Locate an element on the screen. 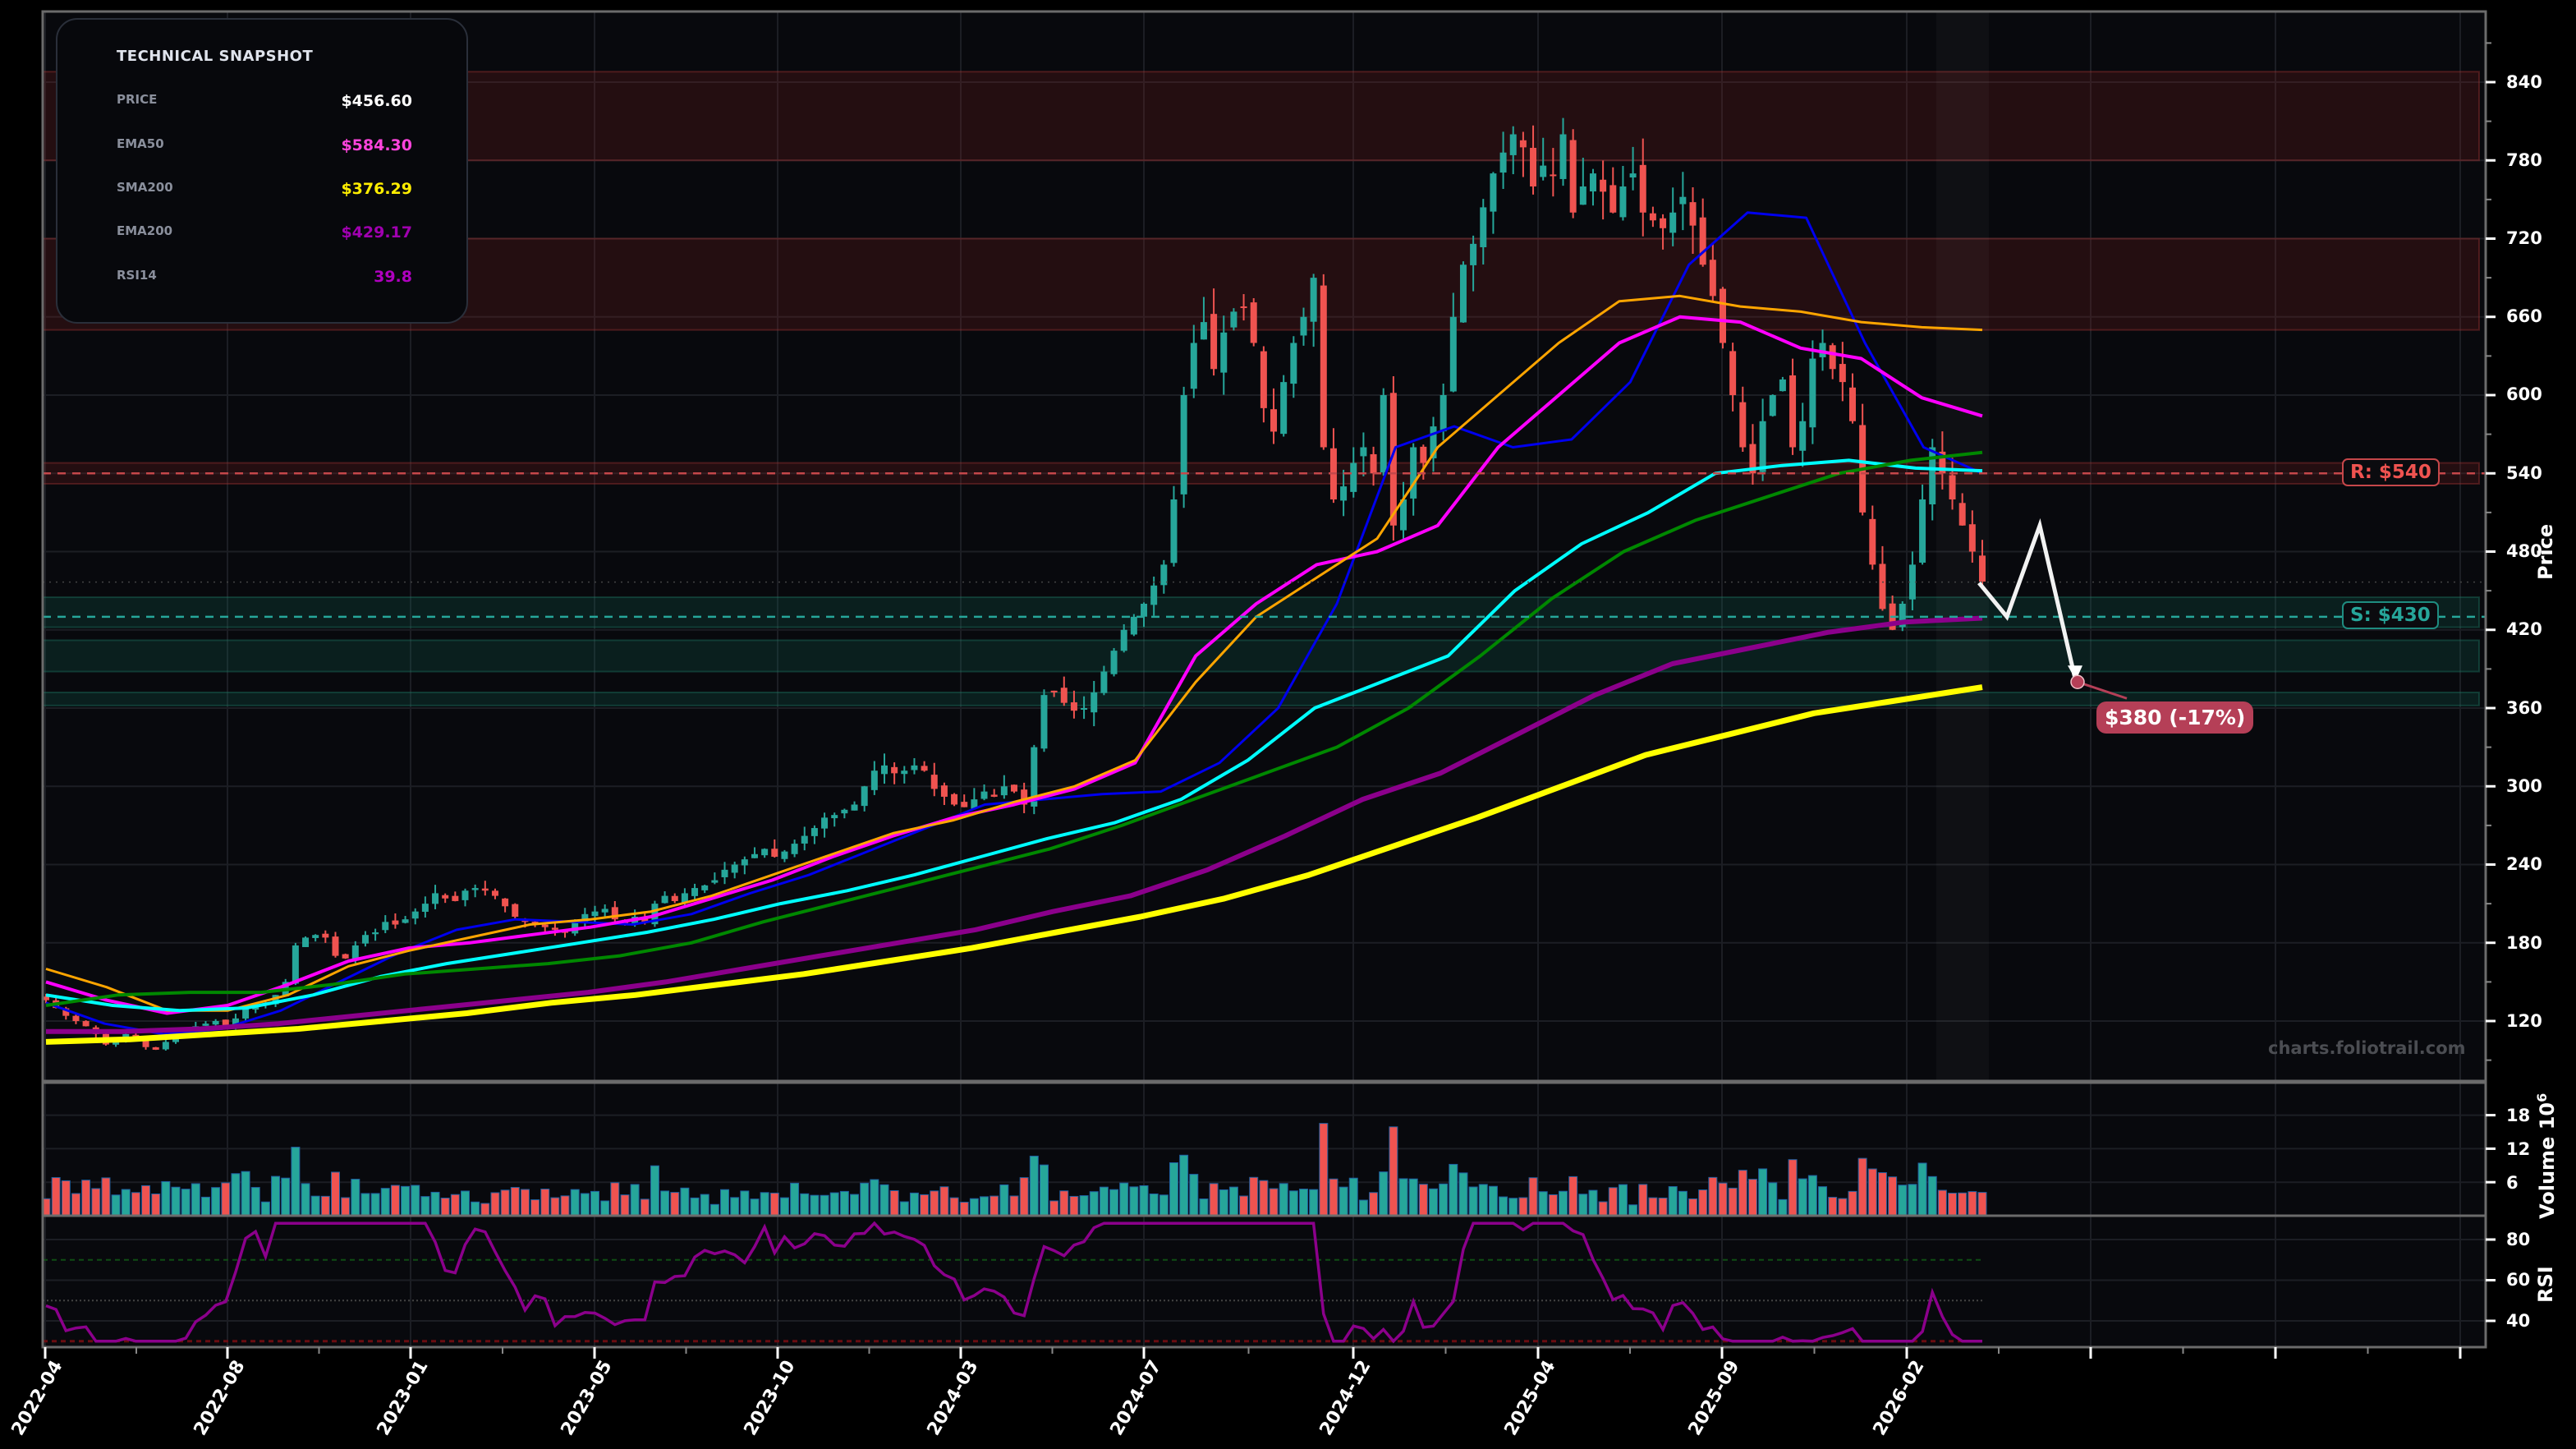 The height and width of the screenshot is (1449, 2576). snapshot-value: $429.17 is located at coordinates (376, 232).